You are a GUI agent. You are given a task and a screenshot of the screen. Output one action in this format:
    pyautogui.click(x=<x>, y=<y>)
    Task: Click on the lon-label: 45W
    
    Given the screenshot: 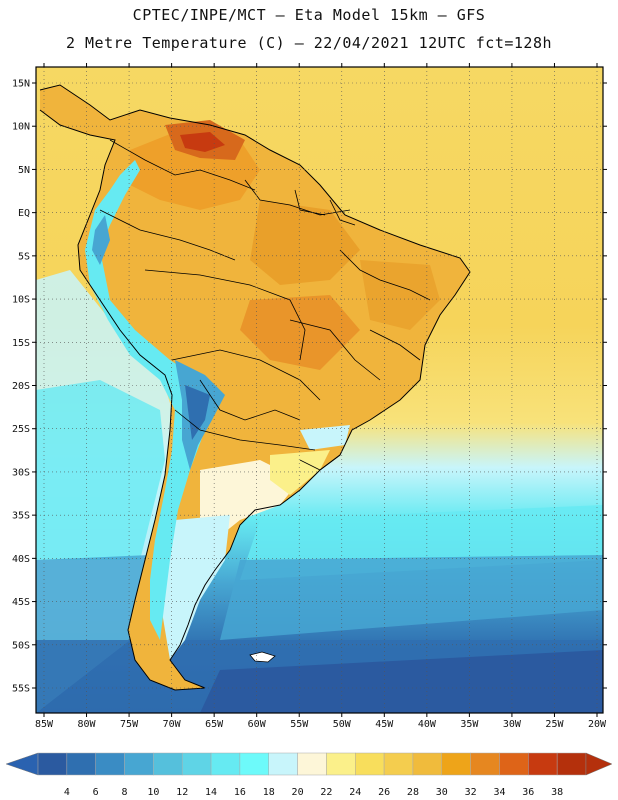 What is the action you would take?
    pyautogui.click(x=384, y=724)
    